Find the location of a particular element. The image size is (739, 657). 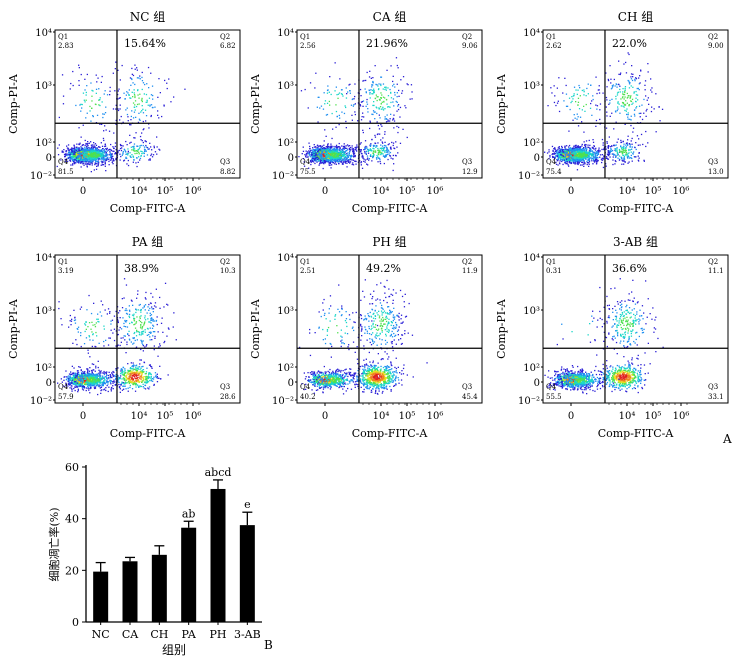

y-tick-label: 10⁻² is located at coordinates (41, 176).